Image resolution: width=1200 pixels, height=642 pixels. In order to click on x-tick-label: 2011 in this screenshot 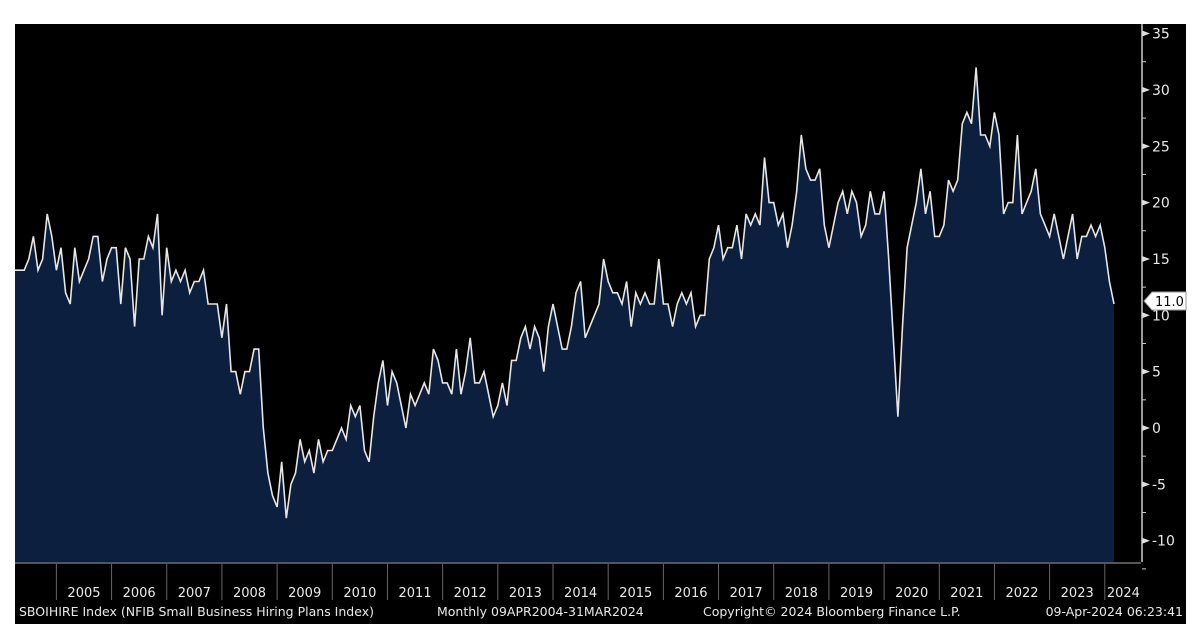, I will do `click(415, 593)`.